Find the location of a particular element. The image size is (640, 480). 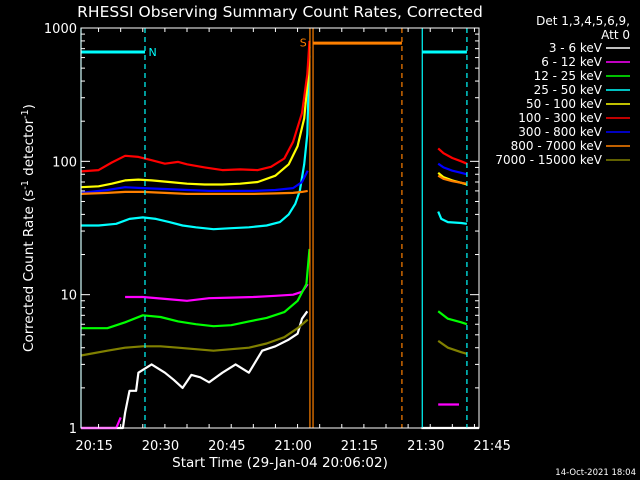

y-tick-label: 1000 is located at coordinates (60, 29).